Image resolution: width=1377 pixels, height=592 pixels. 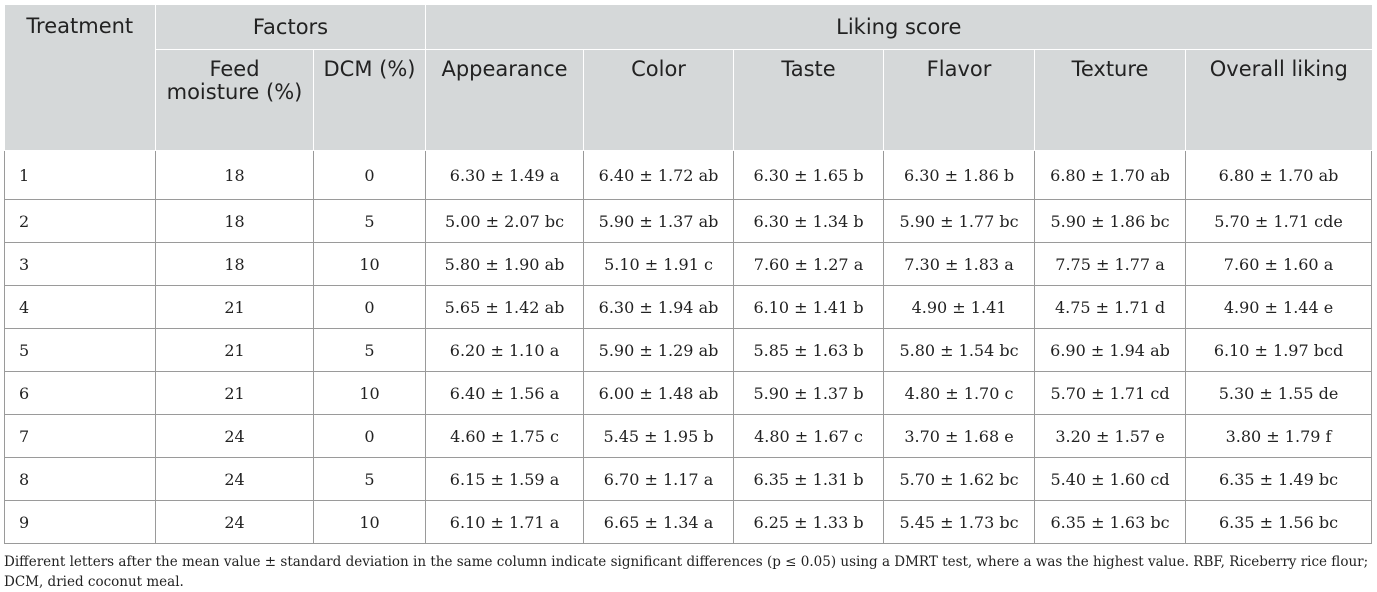 I want to click on cell-taste: 6.30 ± 1.65 b, so click(x=809, y=175).